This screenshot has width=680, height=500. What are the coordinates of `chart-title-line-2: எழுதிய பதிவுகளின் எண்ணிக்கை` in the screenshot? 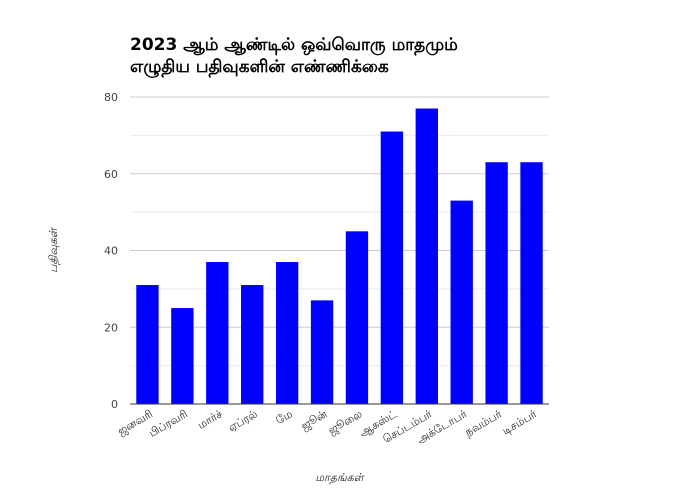 It's located at (259, 67).